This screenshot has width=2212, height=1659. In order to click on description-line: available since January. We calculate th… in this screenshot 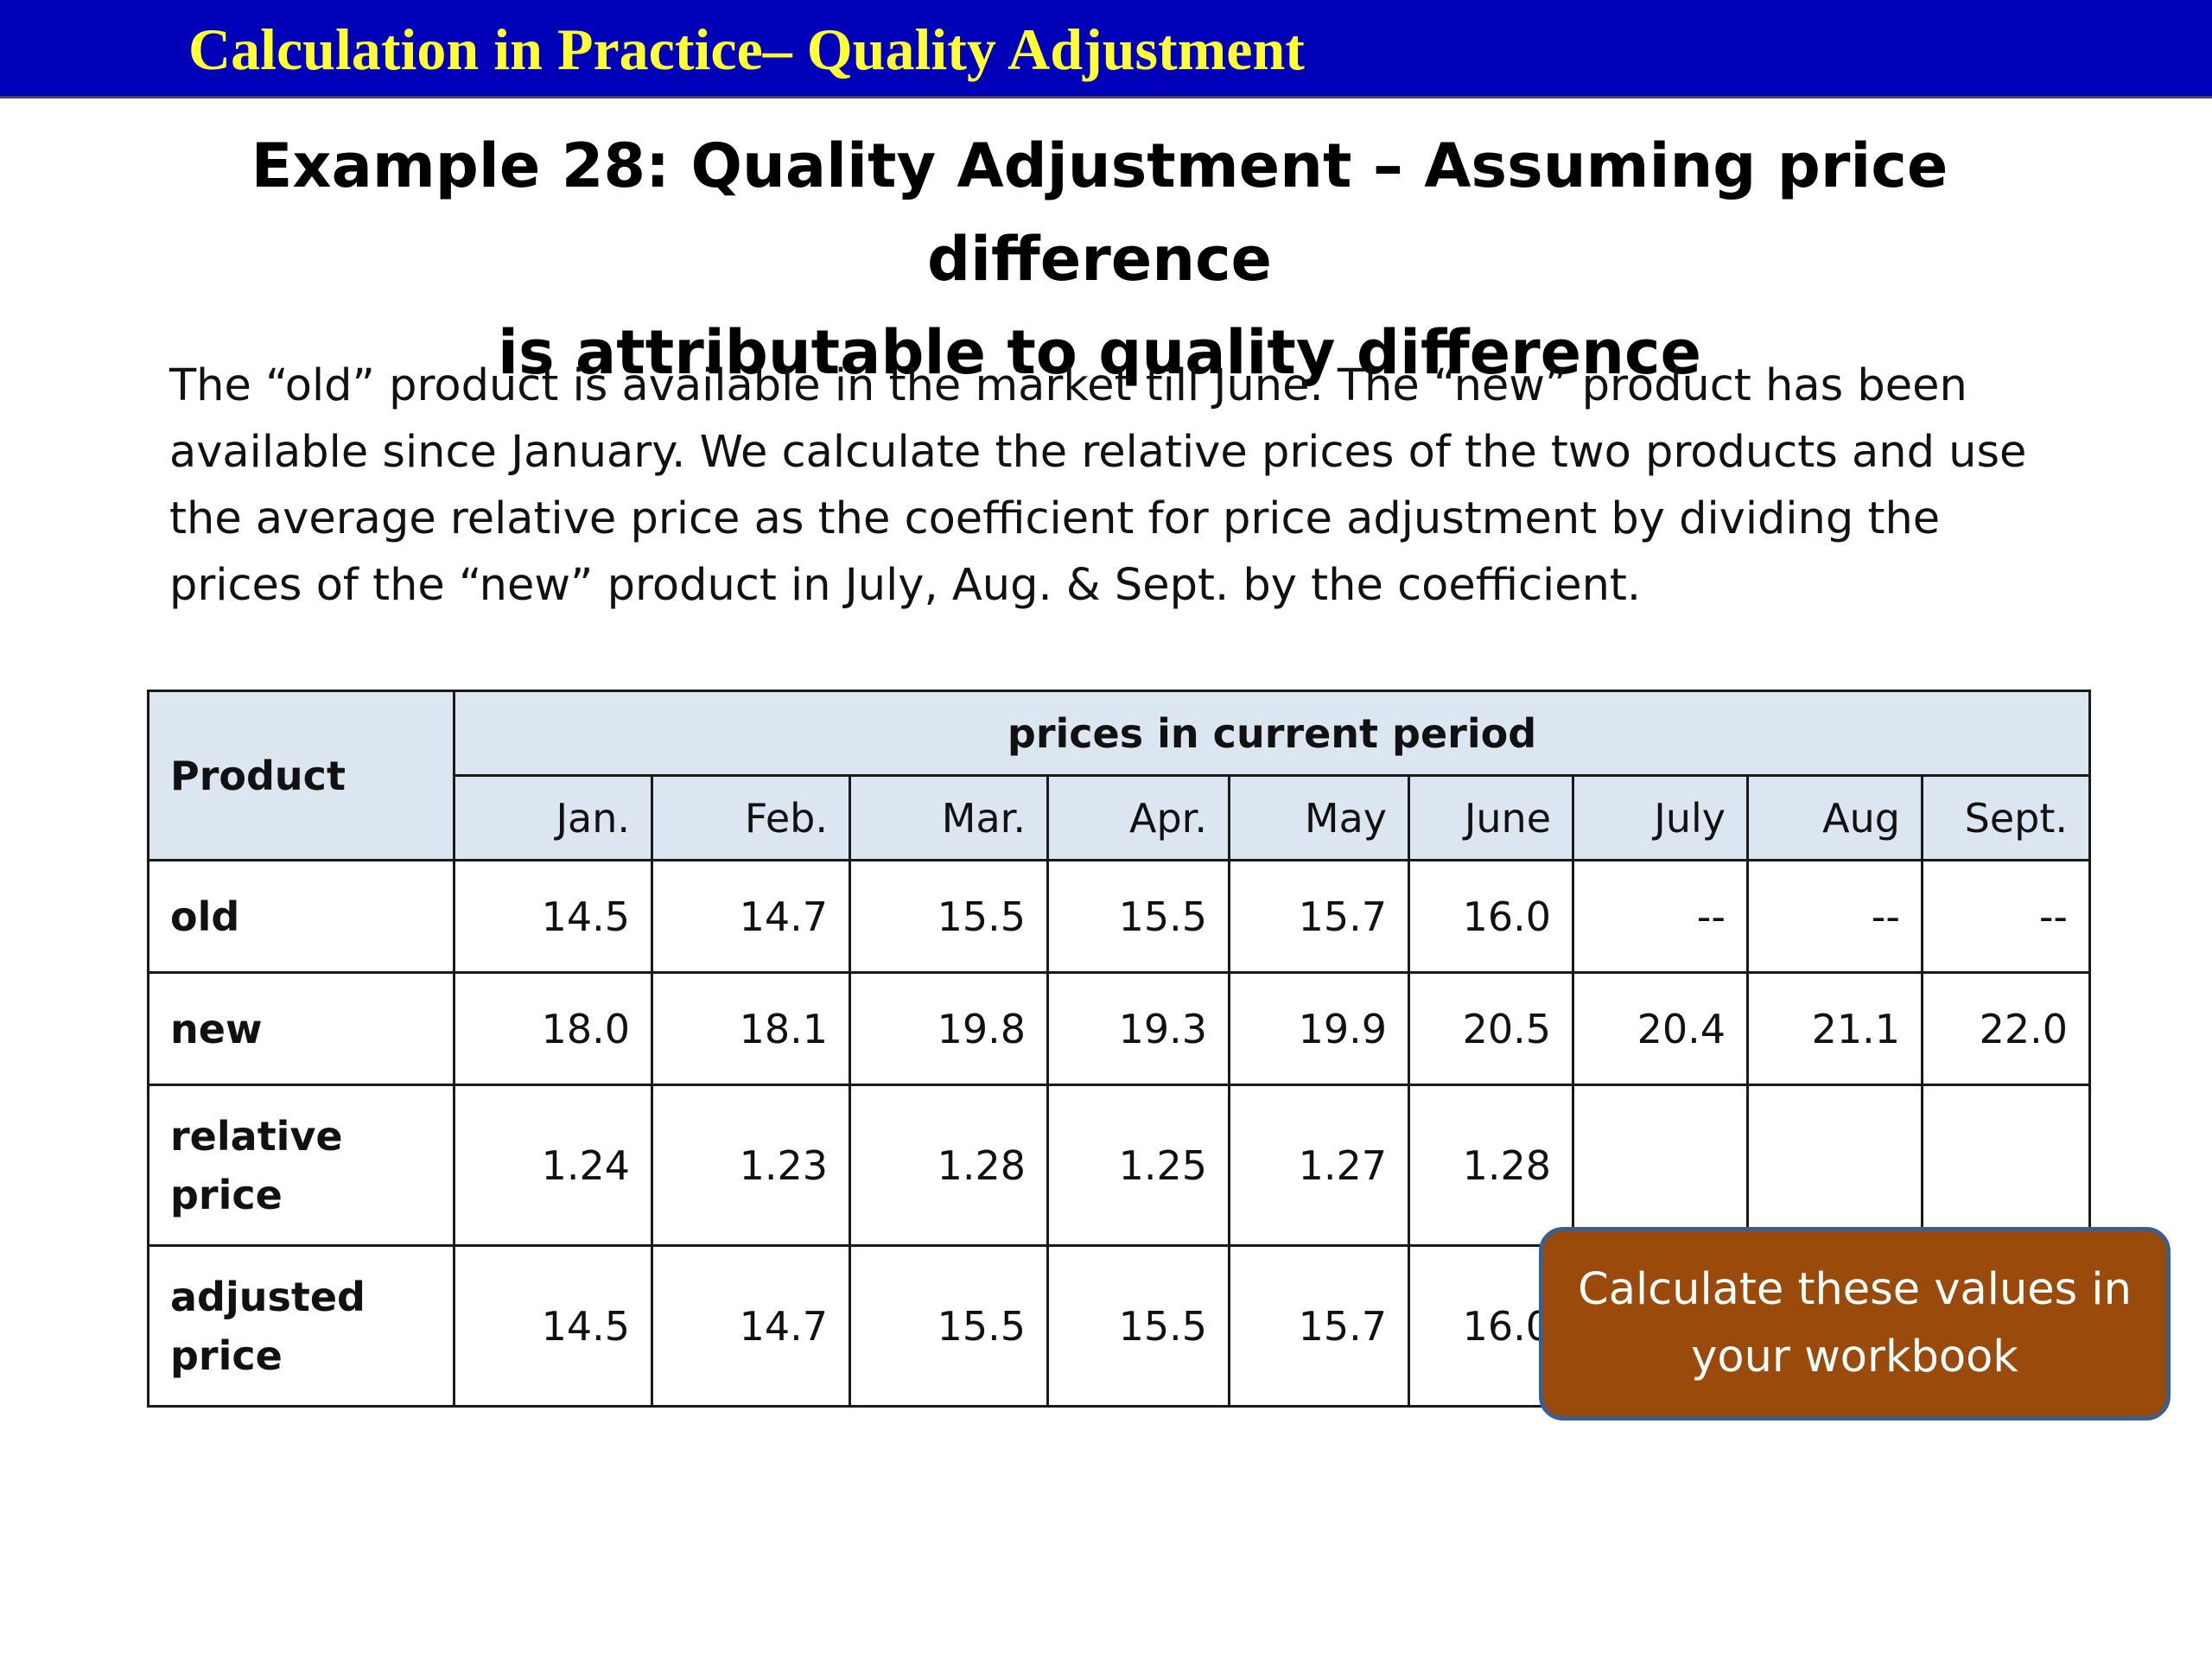, I will do `click(1098, 452)`.